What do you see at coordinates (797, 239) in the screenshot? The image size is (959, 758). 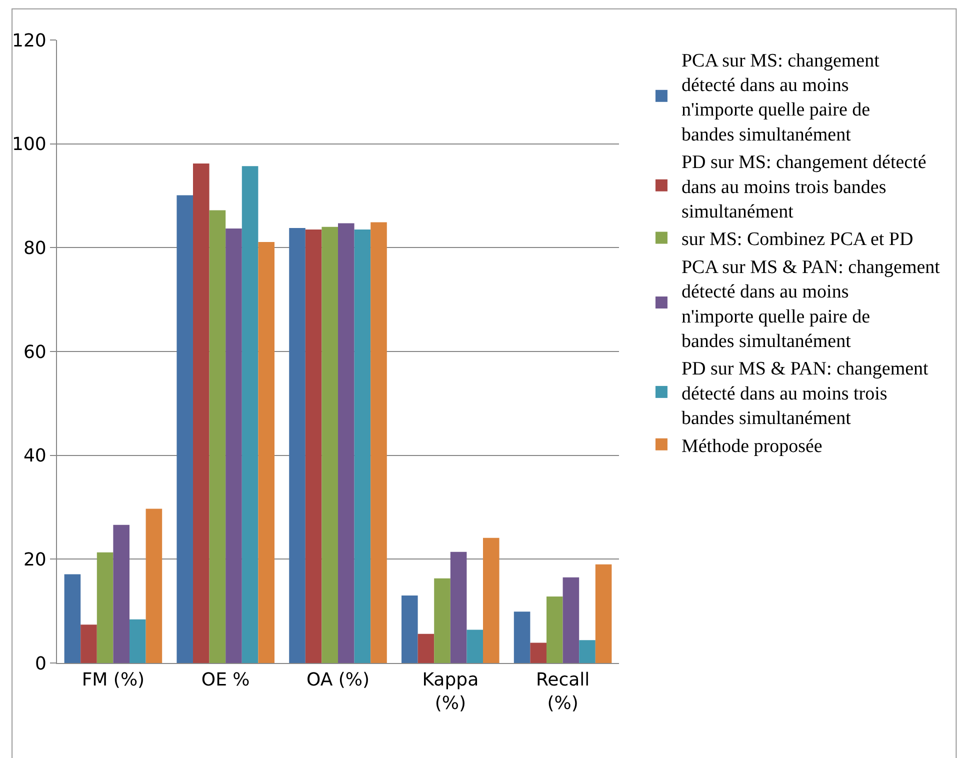 I see `legend-label: sur MS: Combinez PCA et PD` at bounding box center [797, 239].